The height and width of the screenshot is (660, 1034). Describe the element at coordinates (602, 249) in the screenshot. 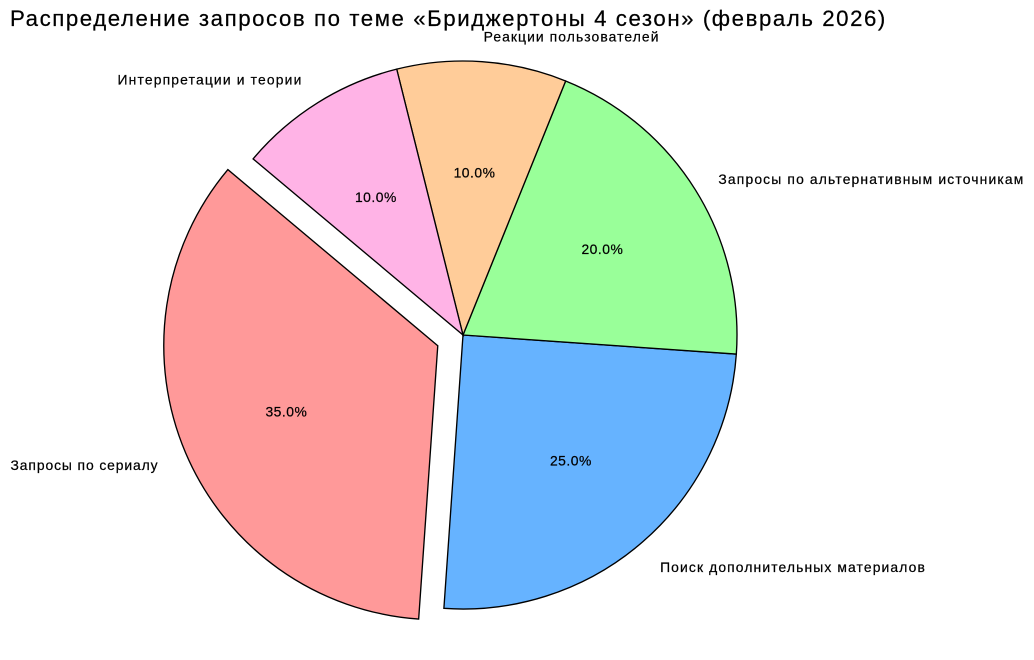

I see `svg-text: 20.0%` at that location.